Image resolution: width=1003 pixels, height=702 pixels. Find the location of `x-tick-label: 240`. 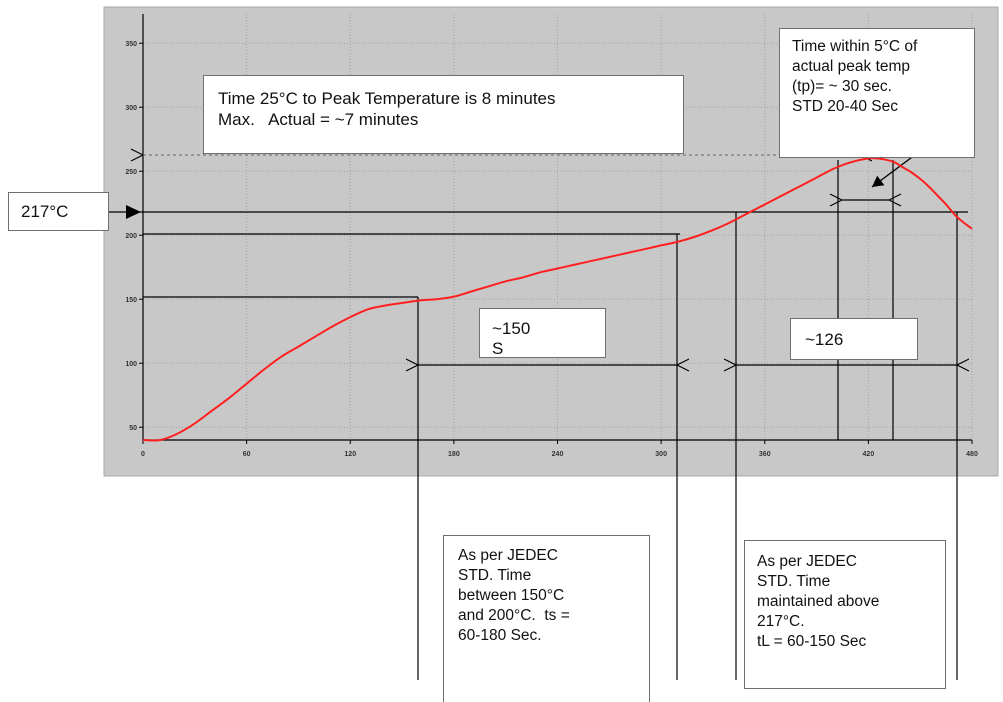

x-tick-label: 240 is located at coordinates (558, 454).